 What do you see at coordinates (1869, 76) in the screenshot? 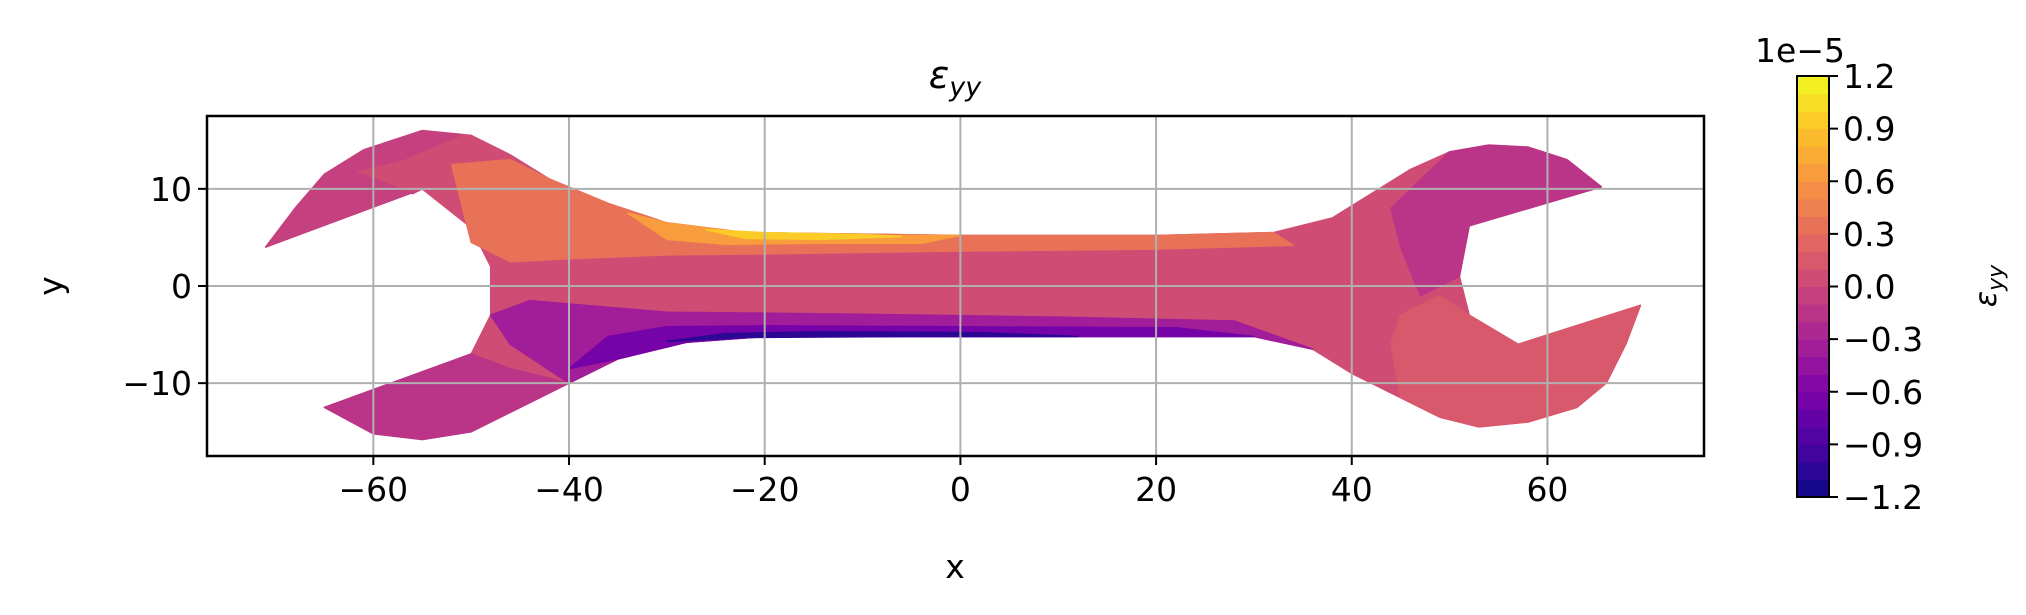
I see `colorbar-tick-label: 1.2` at bounding box center [1869, 76].